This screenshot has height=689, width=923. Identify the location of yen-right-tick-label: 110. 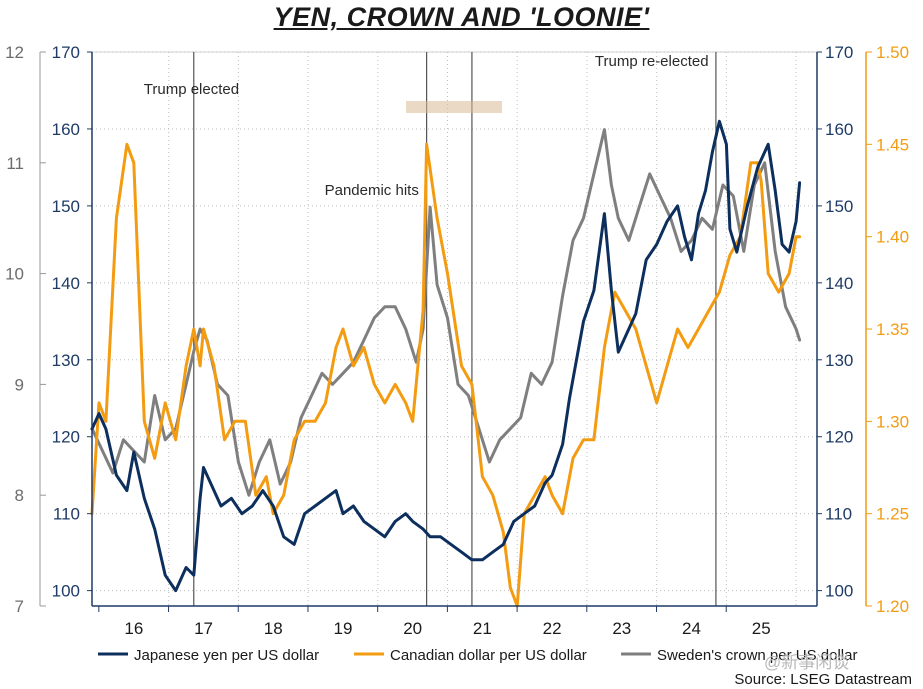
(838, 514).